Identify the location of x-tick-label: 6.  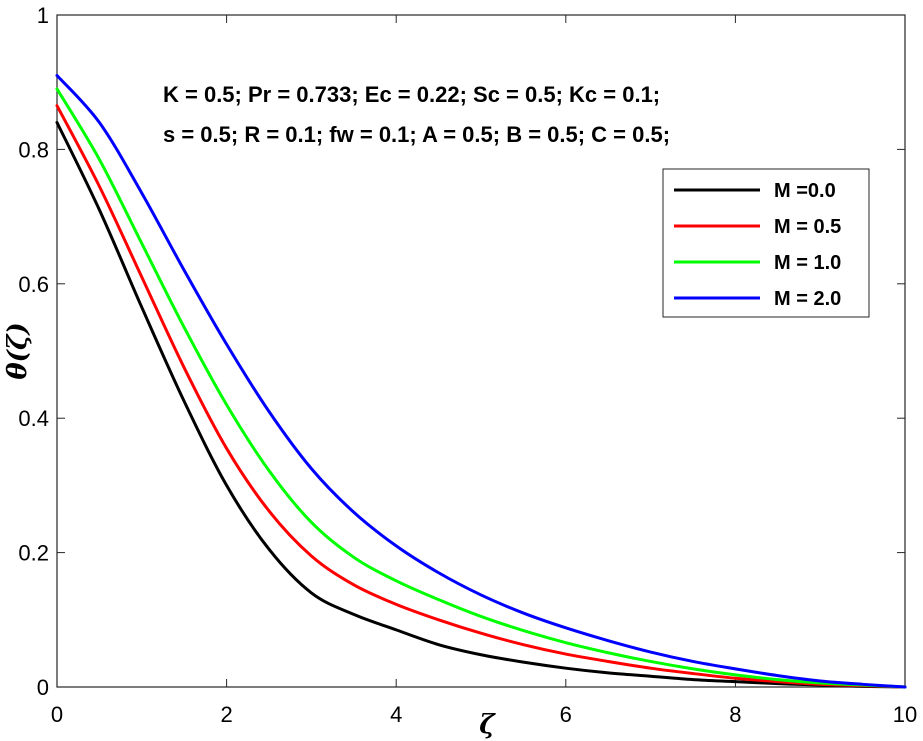
(566, 714).